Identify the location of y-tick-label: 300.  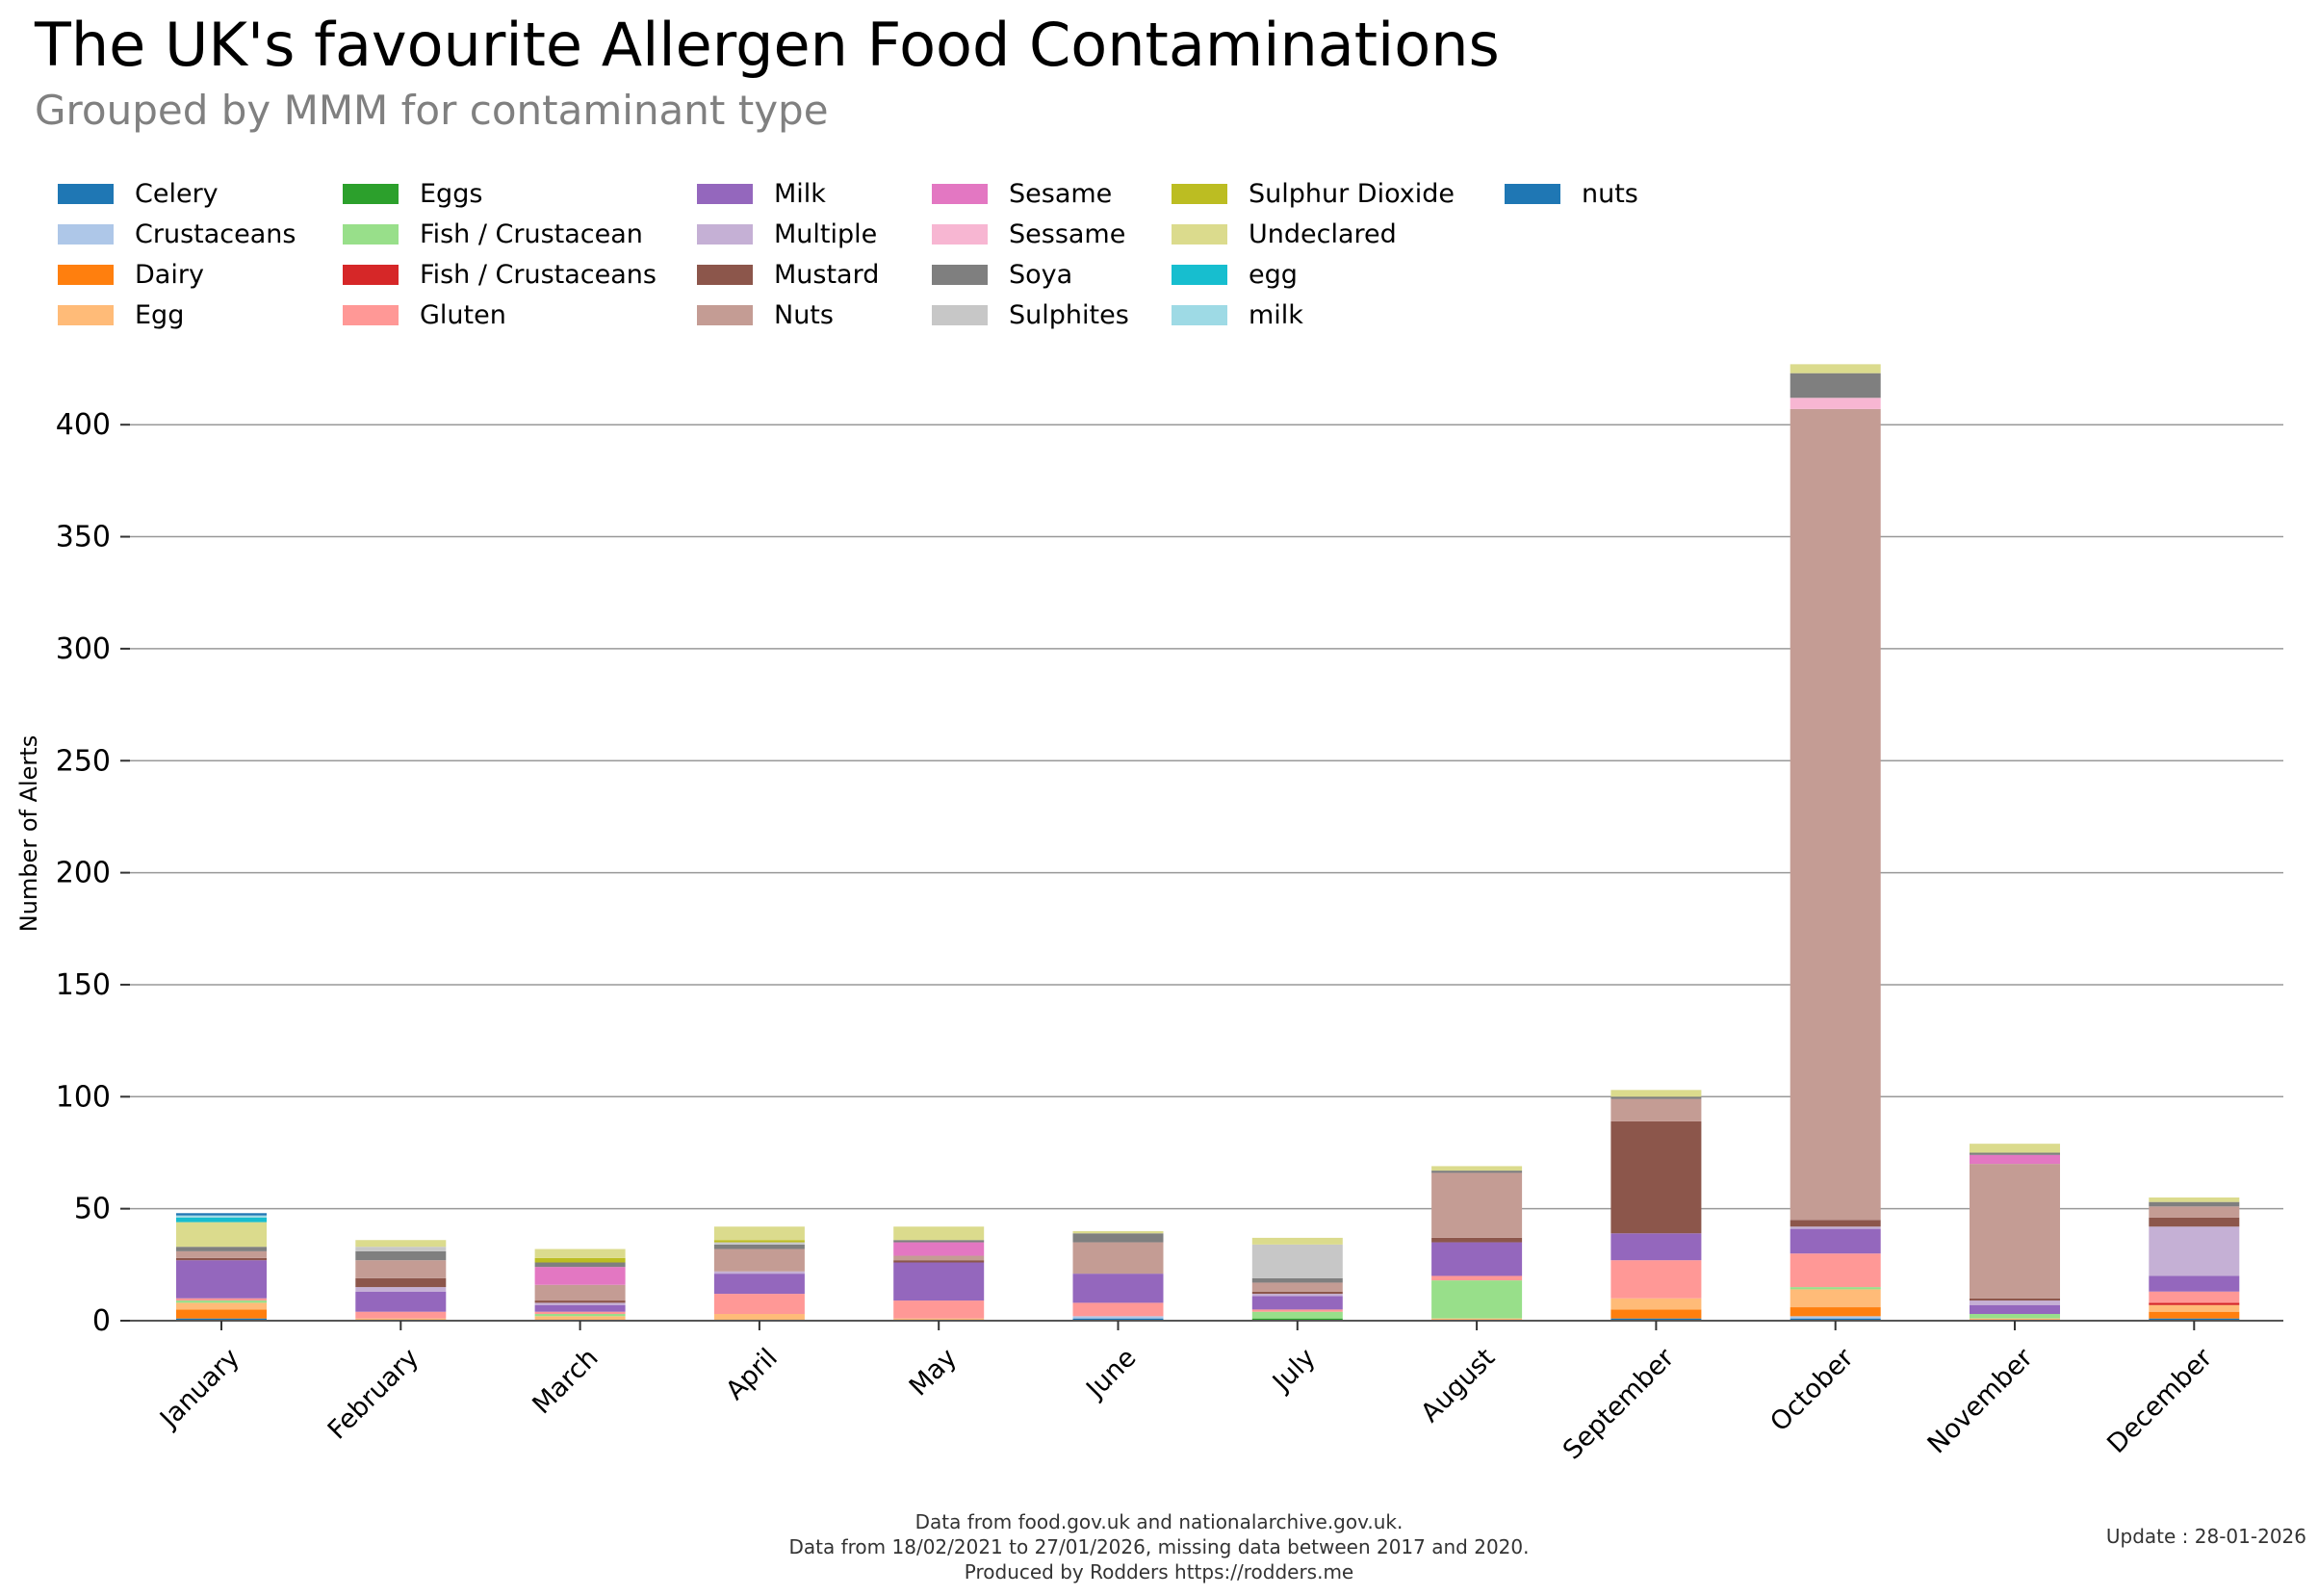
(83, 649).